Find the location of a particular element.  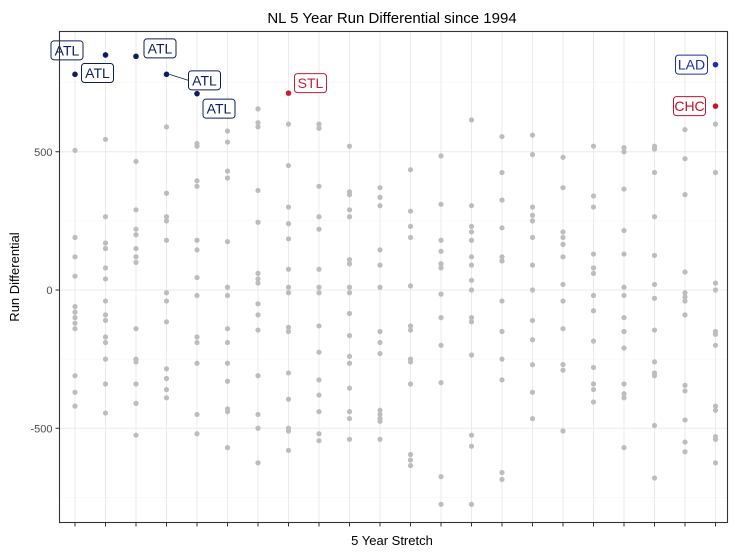

highlight-point-stl is located at coordinates (288, 93).